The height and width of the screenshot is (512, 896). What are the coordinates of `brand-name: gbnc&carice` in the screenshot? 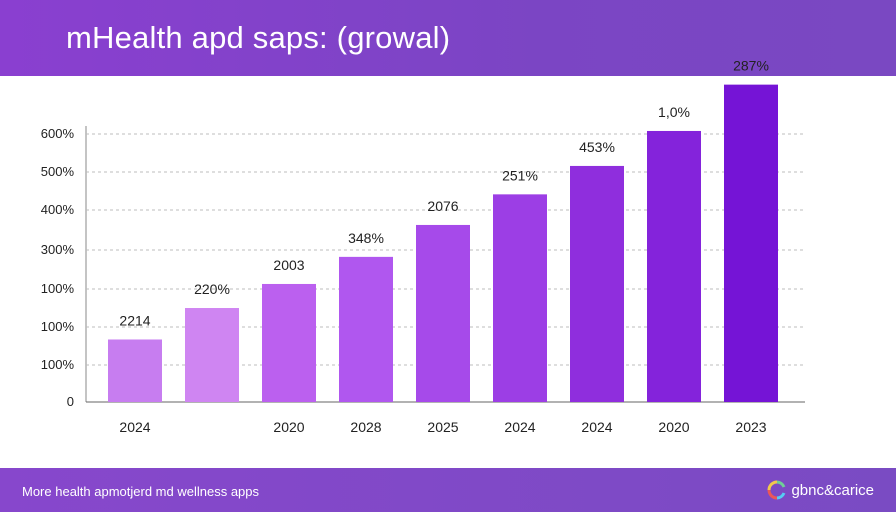 It's located at (832, 490).